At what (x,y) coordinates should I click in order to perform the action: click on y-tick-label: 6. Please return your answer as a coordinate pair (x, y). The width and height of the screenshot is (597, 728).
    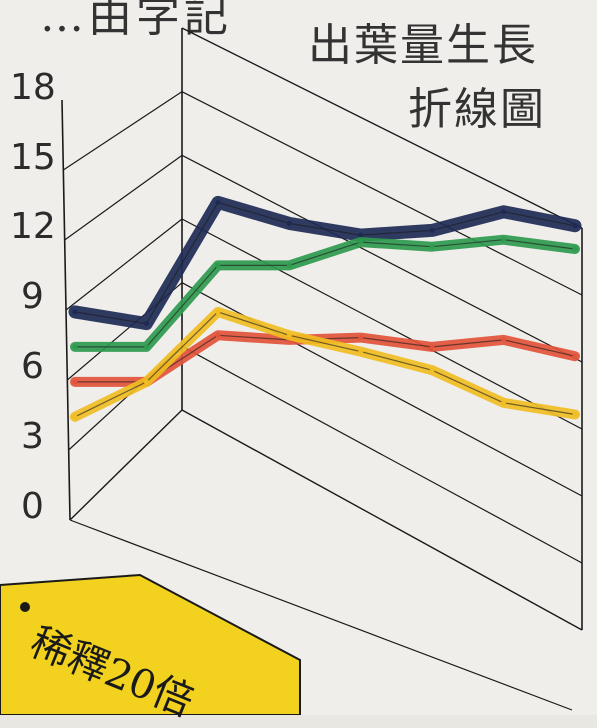
    Looking at the image, I should click on (32, 367).